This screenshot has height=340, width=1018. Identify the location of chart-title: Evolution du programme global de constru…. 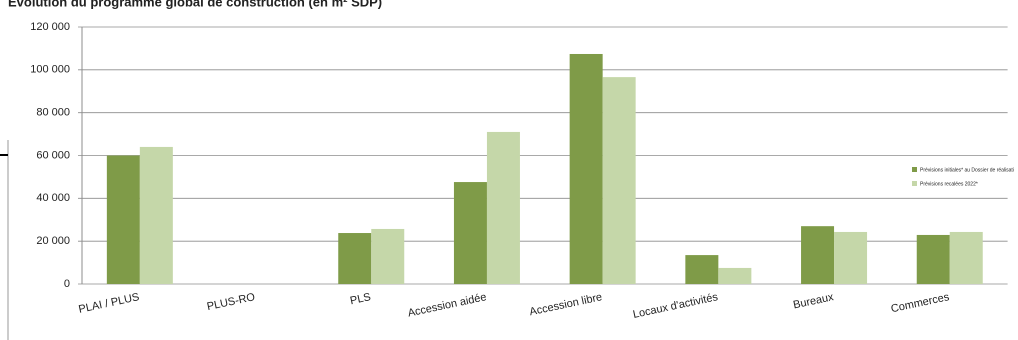
(195, 4).